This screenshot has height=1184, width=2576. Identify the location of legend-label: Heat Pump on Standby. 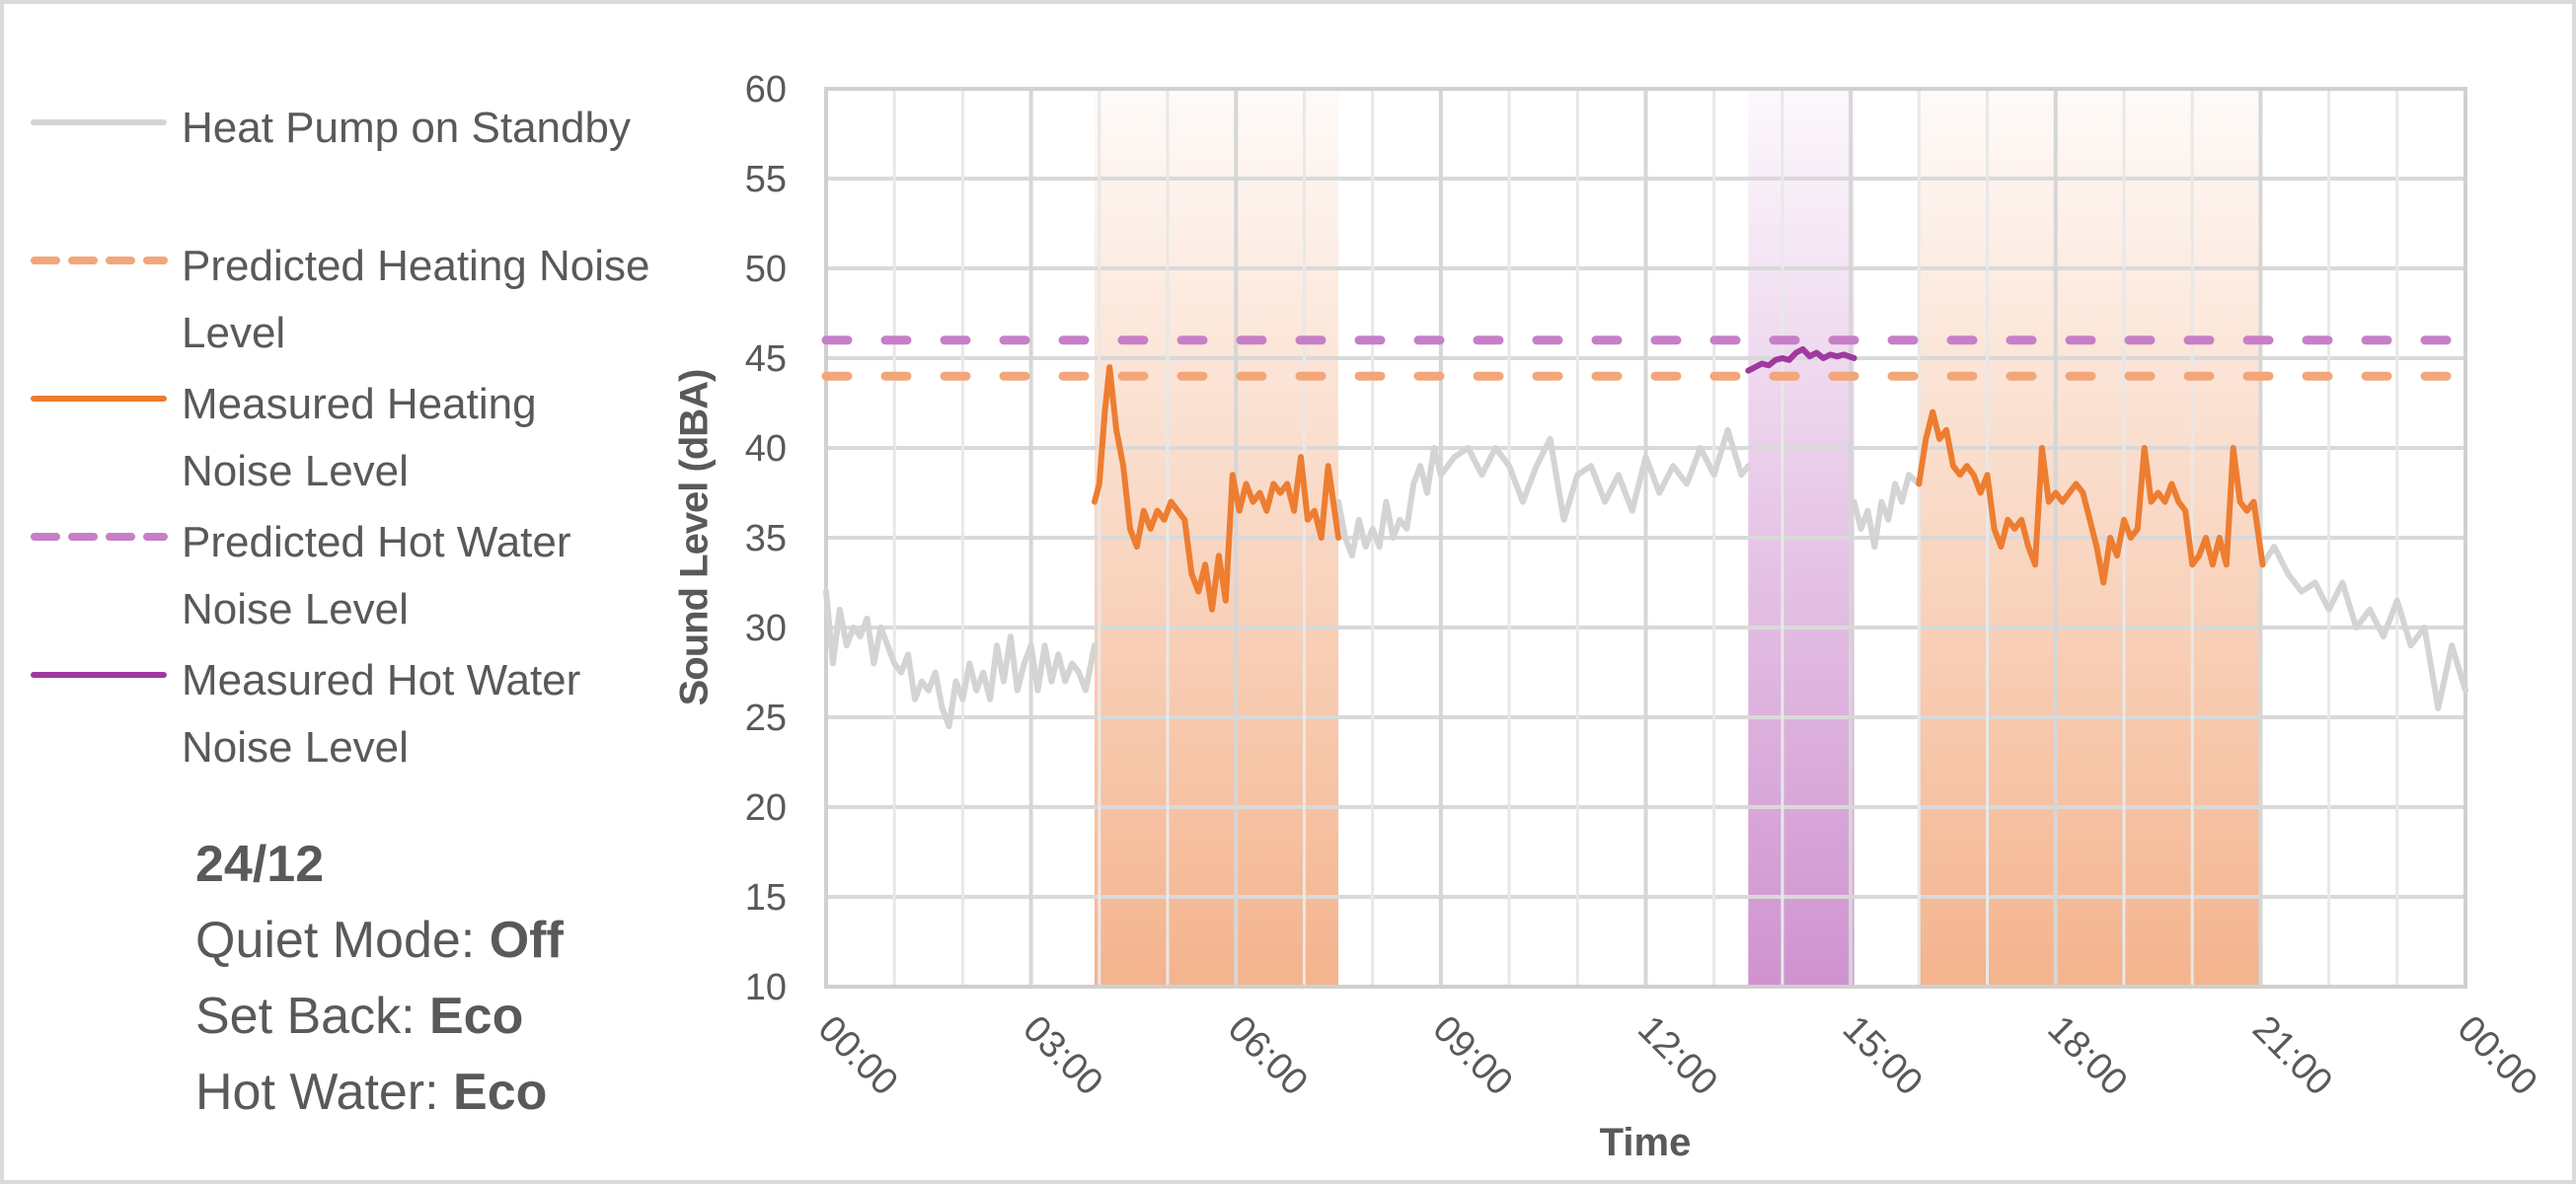
(406, 128).